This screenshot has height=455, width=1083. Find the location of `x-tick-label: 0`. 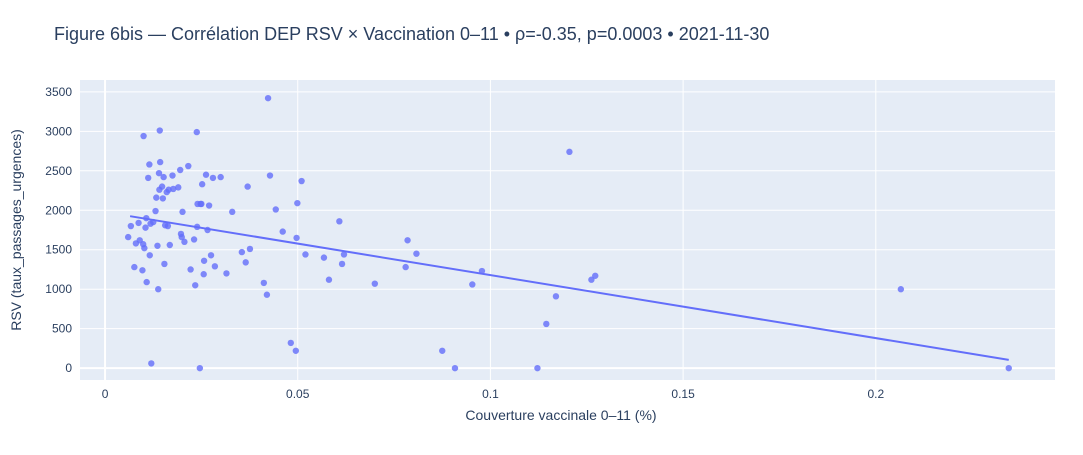

x-tick-label: 0 is located at coordinates (105, 394).